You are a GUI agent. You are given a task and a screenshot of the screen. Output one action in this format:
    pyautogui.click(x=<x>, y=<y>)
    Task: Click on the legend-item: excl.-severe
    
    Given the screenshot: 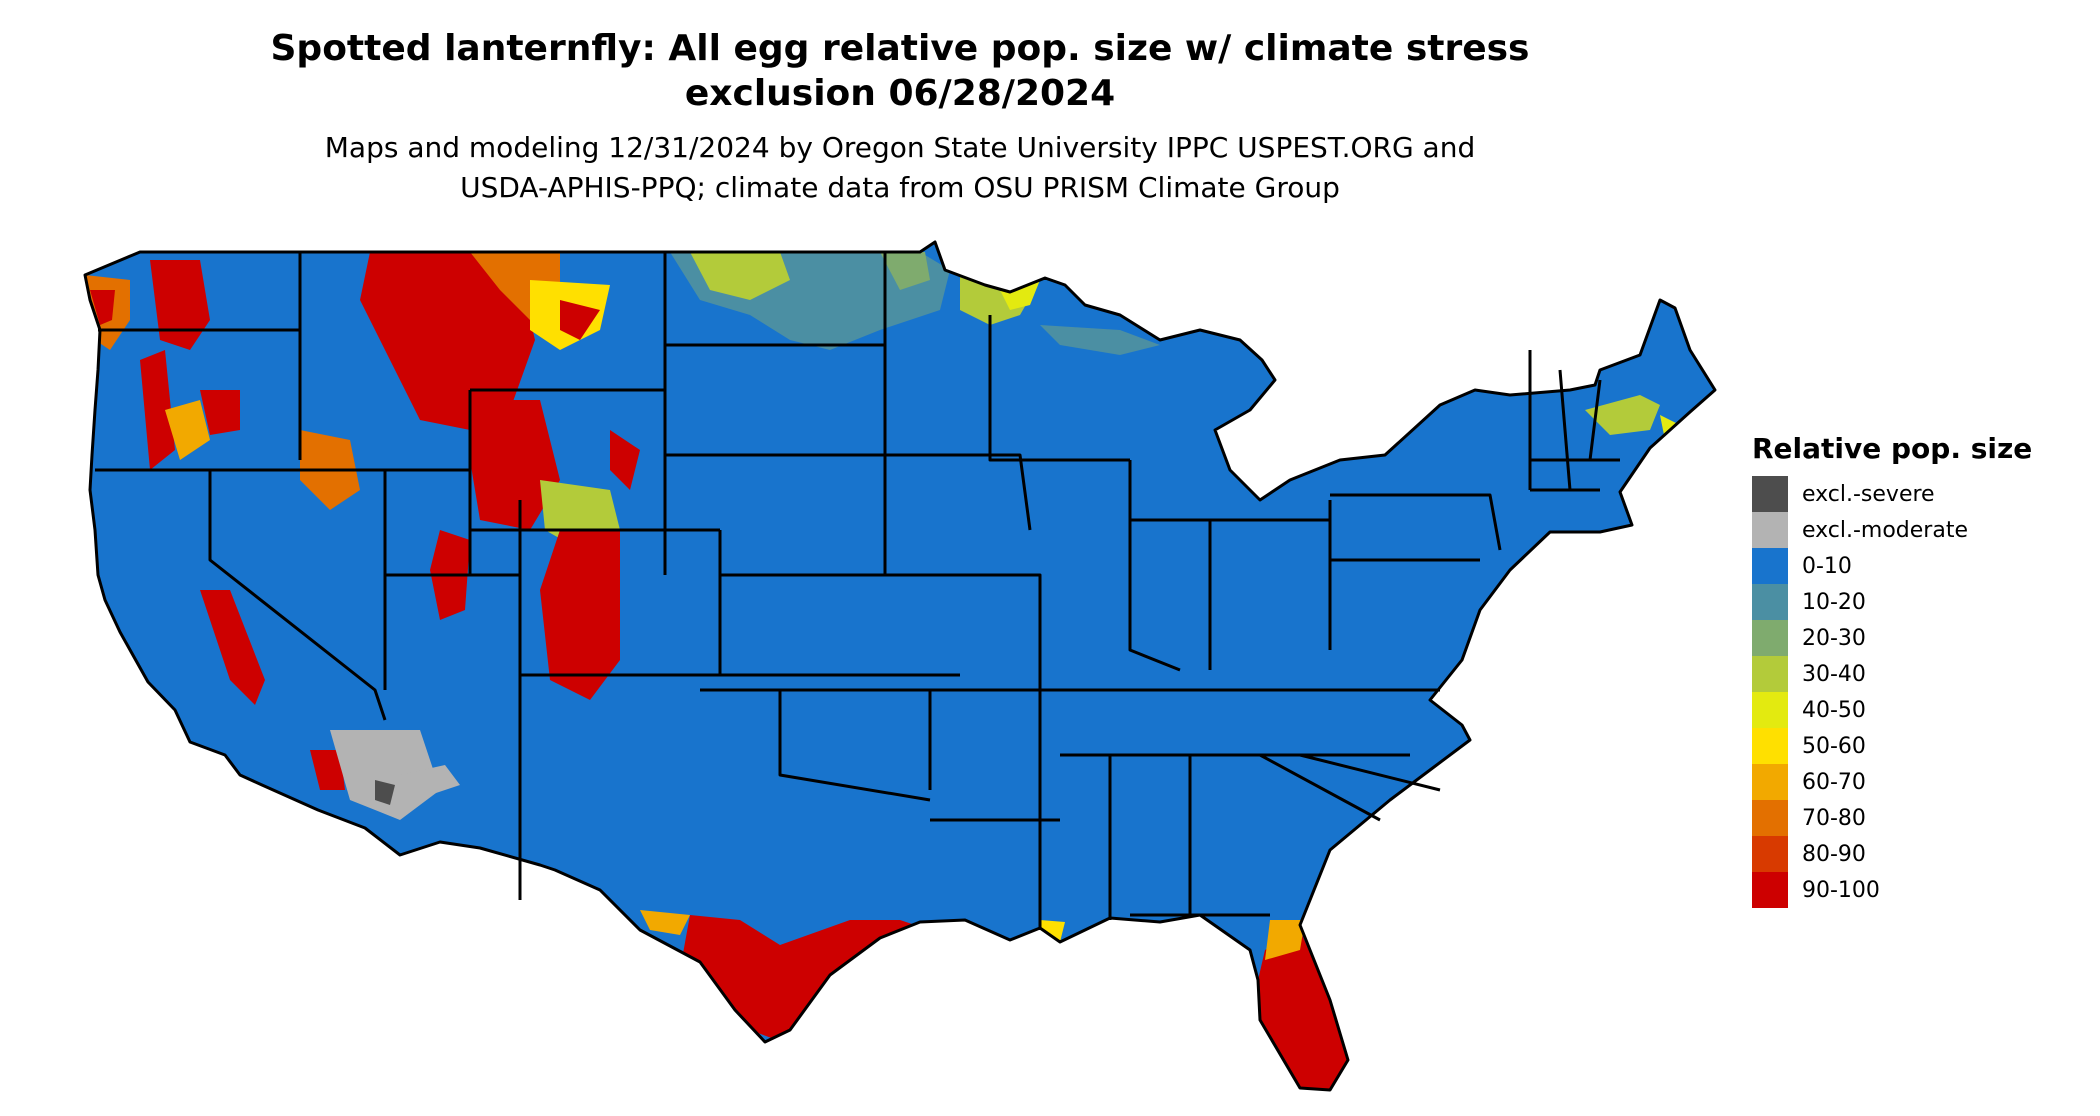 What is the action you would take?
    pyautogui.click(x=1922, y=494)
    